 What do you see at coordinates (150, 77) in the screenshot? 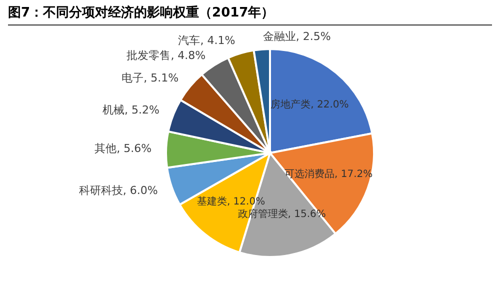
I see `slice-label: 电子, 5.1%` at bounding box center [150, 77].